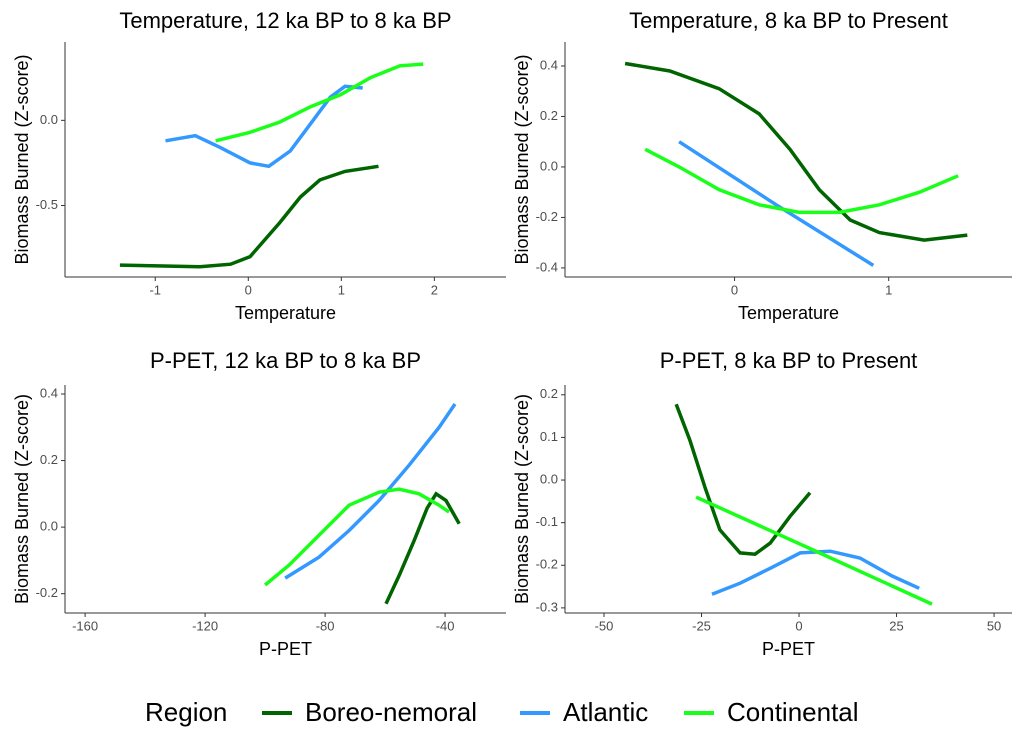 The image size is (1016, 730). Describe the element at coordinates (434, 289) in the screenshot. I see `x-tick-label: 2` at that location.